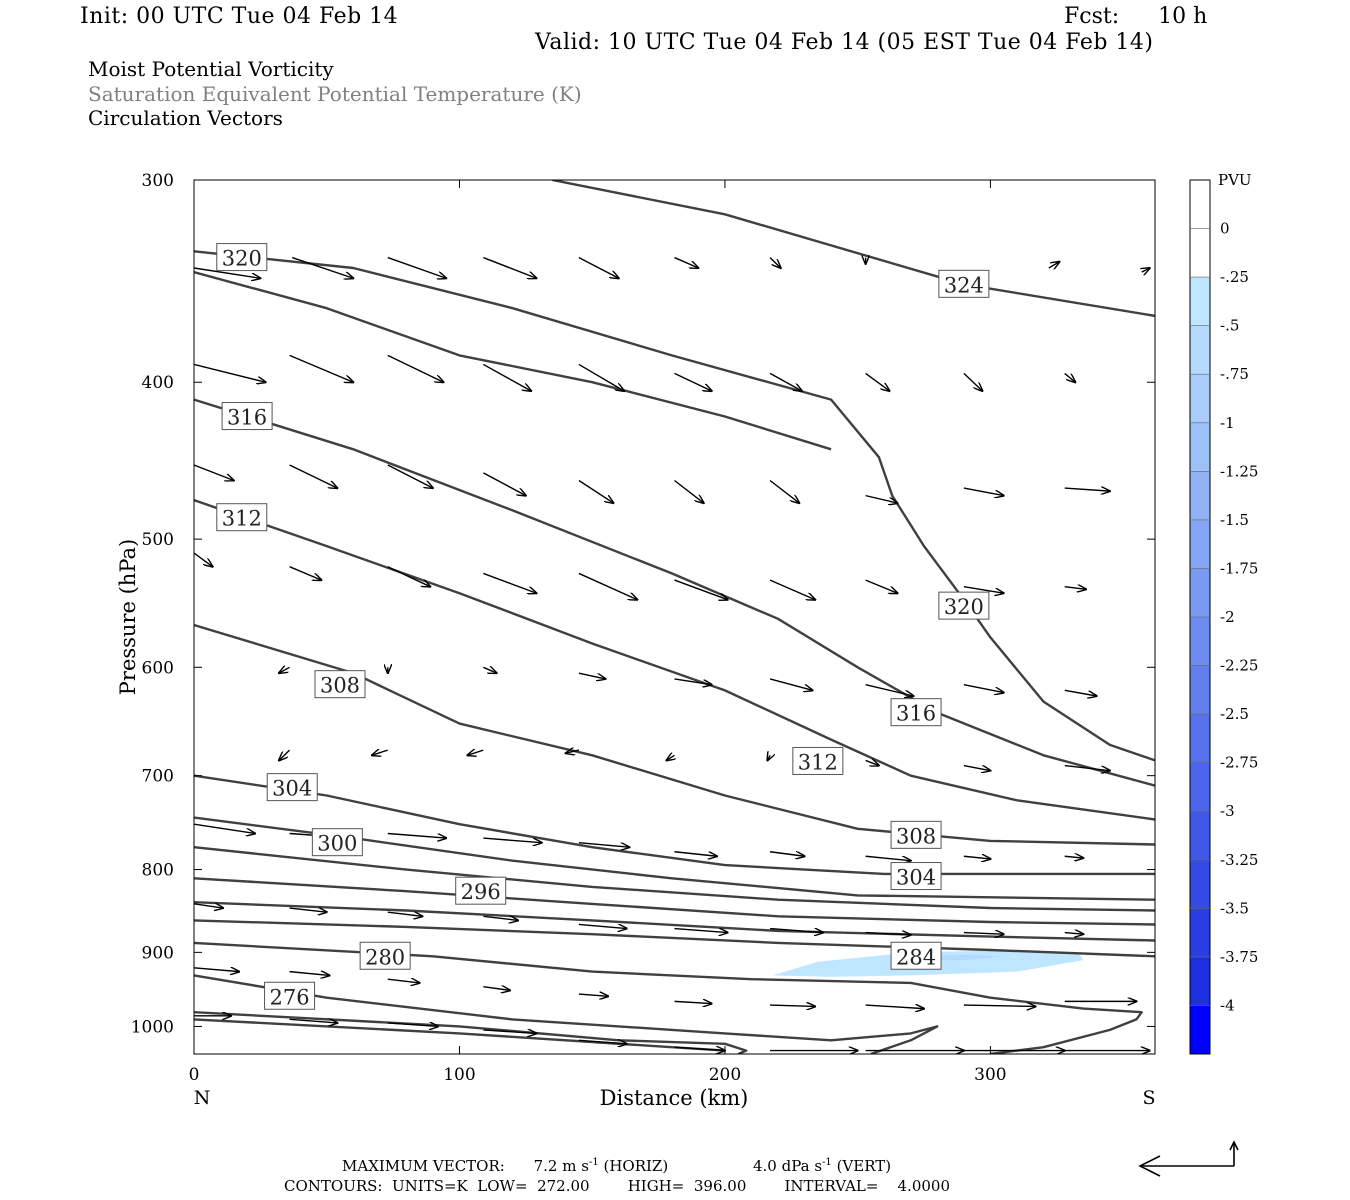 The image size is (1350, 1200). I want to click on colorbar-label: -3.25, so click(1239, 860).